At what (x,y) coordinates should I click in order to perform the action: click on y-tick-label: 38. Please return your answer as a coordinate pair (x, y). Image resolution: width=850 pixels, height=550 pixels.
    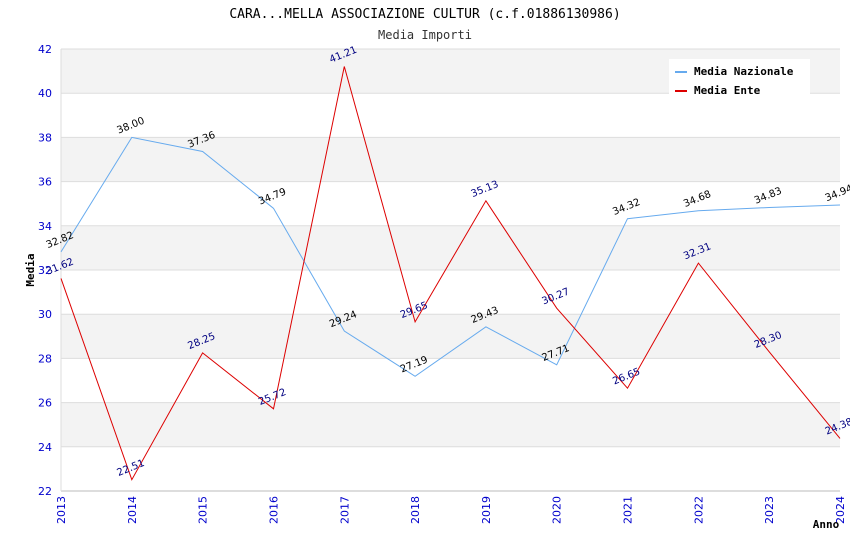
    Looking at the image, I should click on (45, 137).